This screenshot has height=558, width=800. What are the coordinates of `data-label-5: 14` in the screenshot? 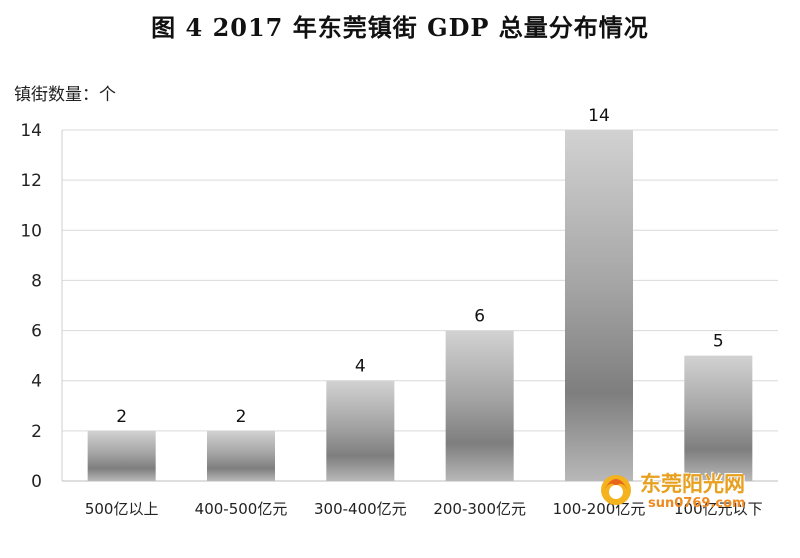 It's located at (599, 116).